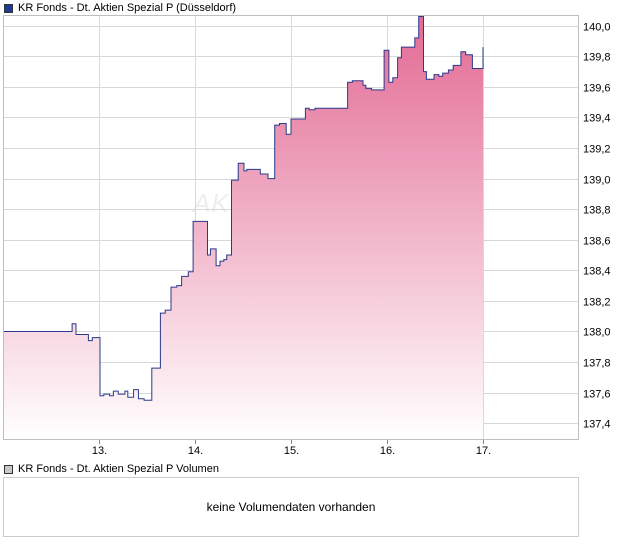  What do you see at coordinates (597, 211) in the screenshot?
I see `y-tick-label: 138,8` at bounding box center [597, 211].